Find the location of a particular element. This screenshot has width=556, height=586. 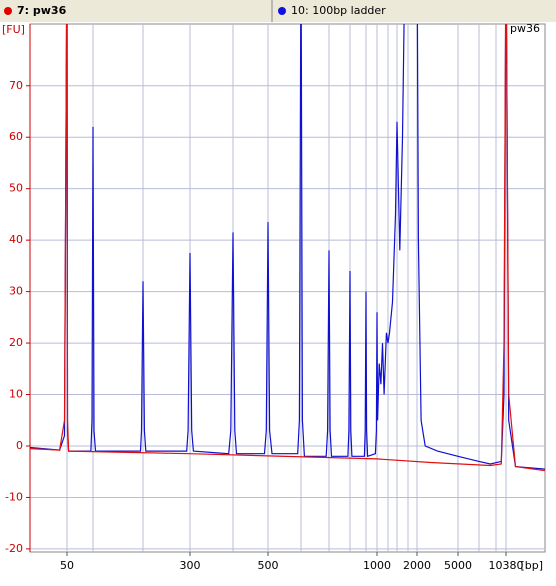

y-tick-label: 0 is located at coordinates (19, 445).